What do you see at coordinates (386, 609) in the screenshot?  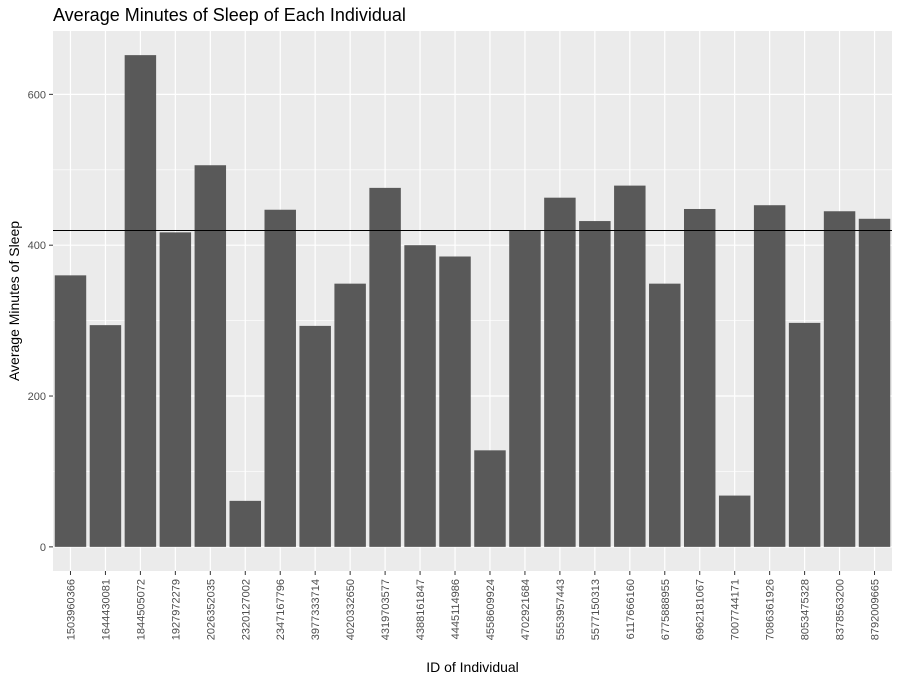 I see `x-tick-label: 4319703577` at bounding box center [386, 609].